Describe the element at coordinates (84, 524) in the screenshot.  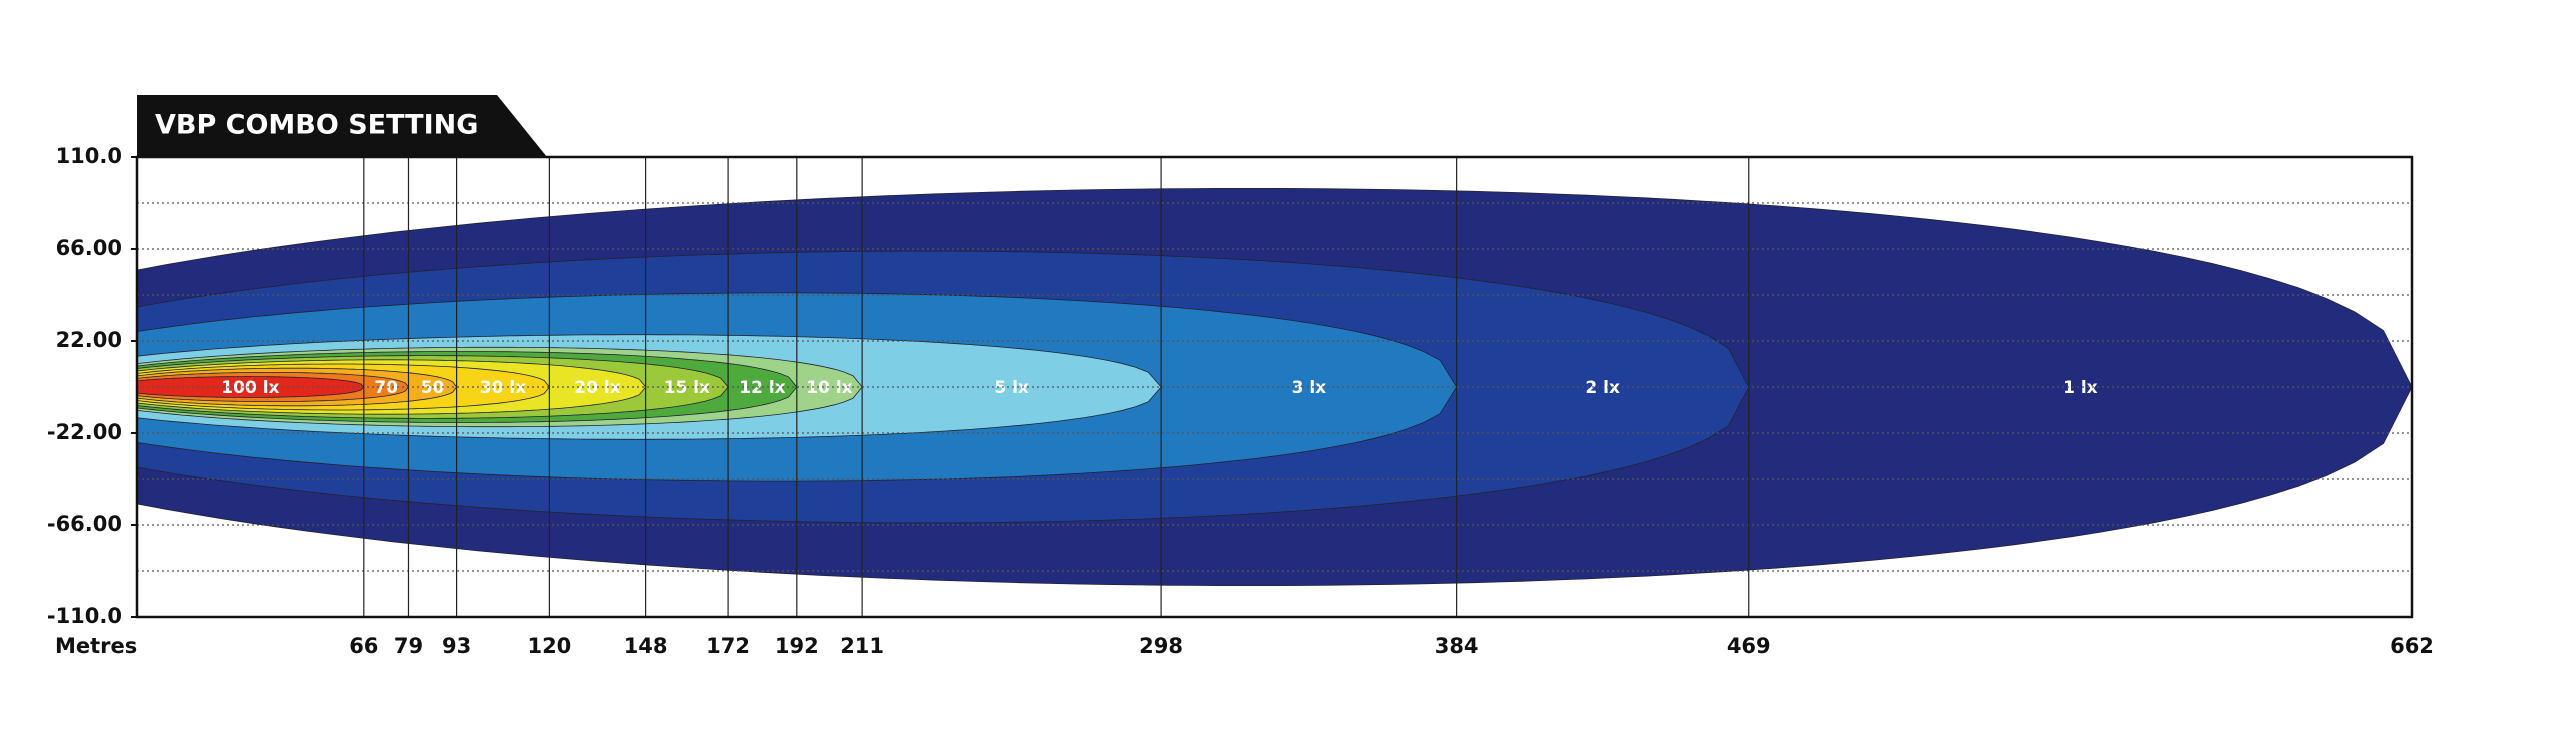
I see `y-tick-label: -66.00` at that location.